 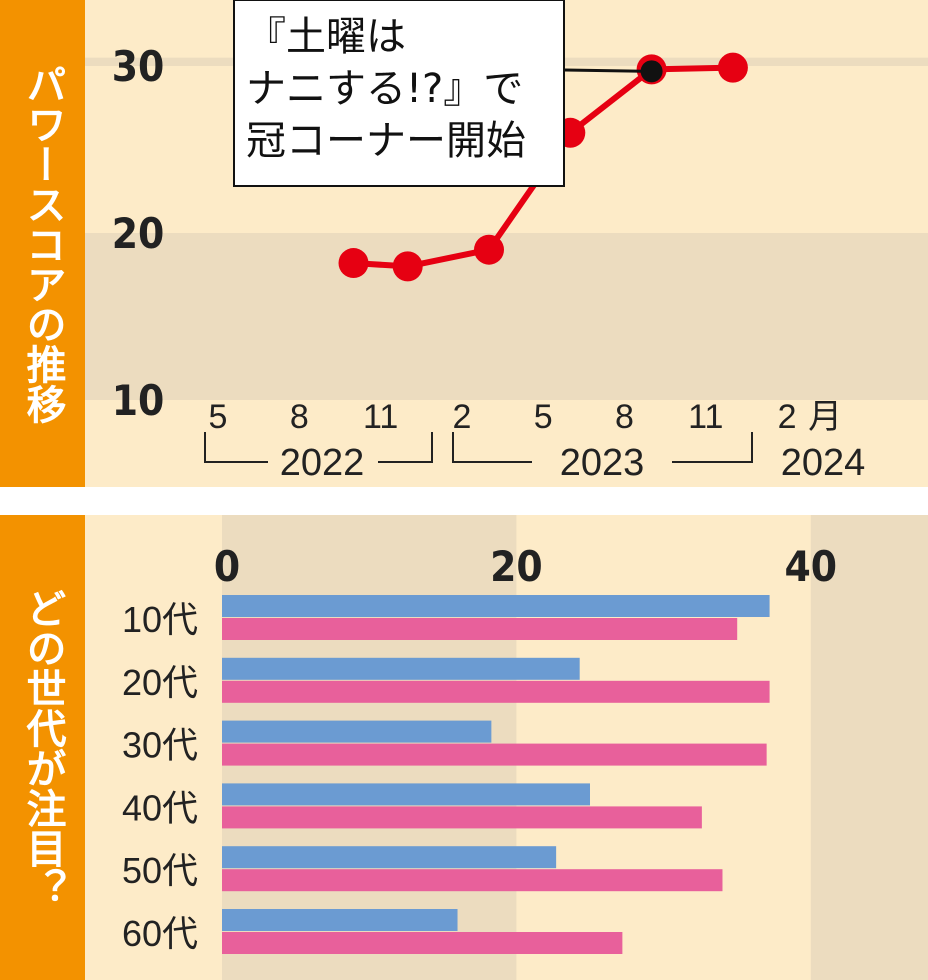 What do you see at coordinates (236, 447) in the screenshot?
I see `year-bracket-2022-left` at bounding box center [236, 447].